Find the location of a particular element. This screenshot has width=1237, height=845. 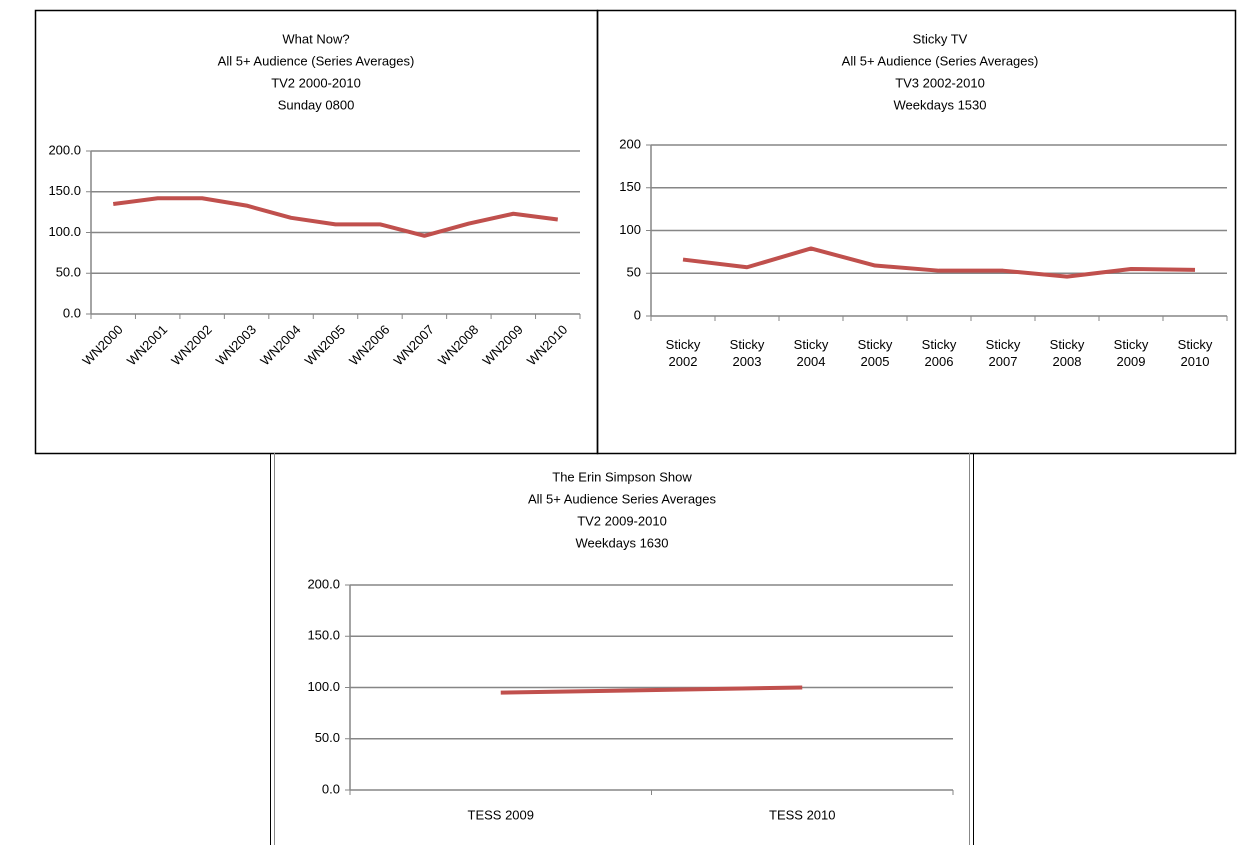

x-tick-label-box: Sticky 2004 is located at coordinates (811, 353).